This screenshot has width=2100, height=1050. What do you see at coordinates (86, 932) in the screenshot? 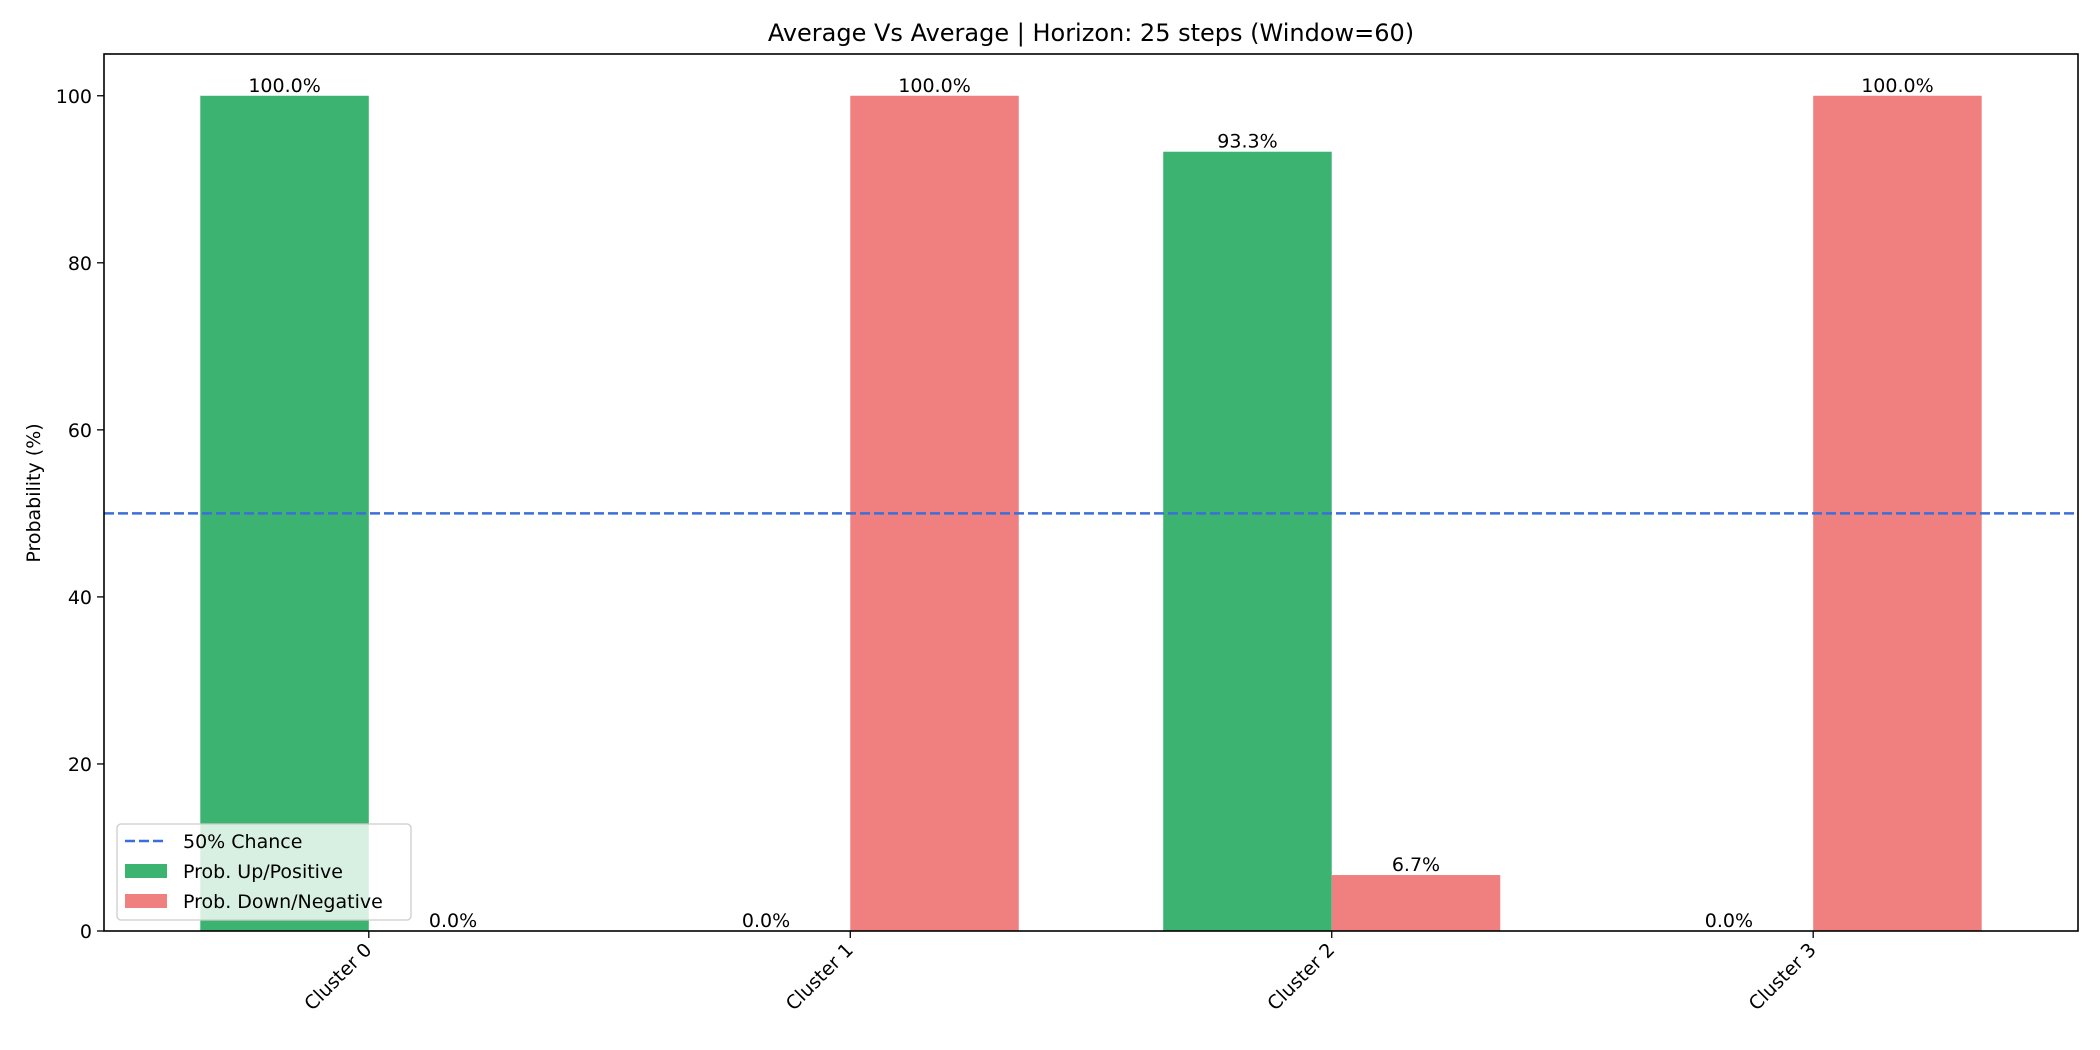
I see `y-tick-label: 0` at bounding box center [86, 932].